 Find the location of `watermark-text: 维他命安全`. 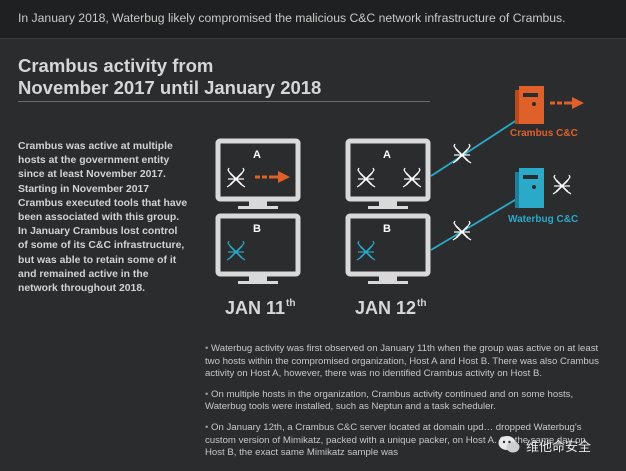

watermark-text: 维他命安全 is located at coordinates (559, 446).